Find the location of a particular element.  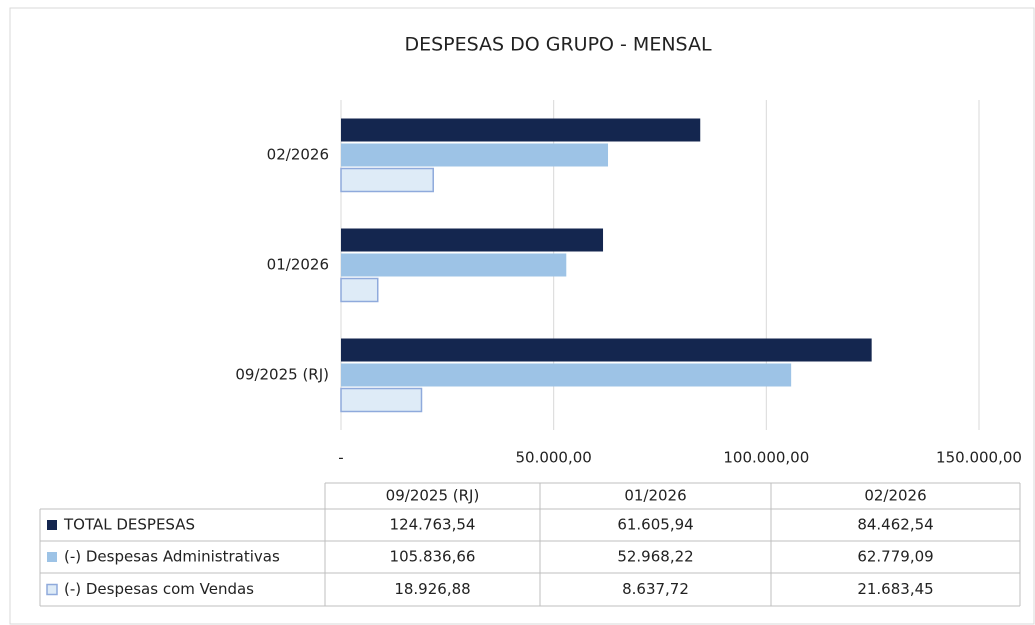

x-tick-label: 150.000,00 is located at coordinates (979, 458).